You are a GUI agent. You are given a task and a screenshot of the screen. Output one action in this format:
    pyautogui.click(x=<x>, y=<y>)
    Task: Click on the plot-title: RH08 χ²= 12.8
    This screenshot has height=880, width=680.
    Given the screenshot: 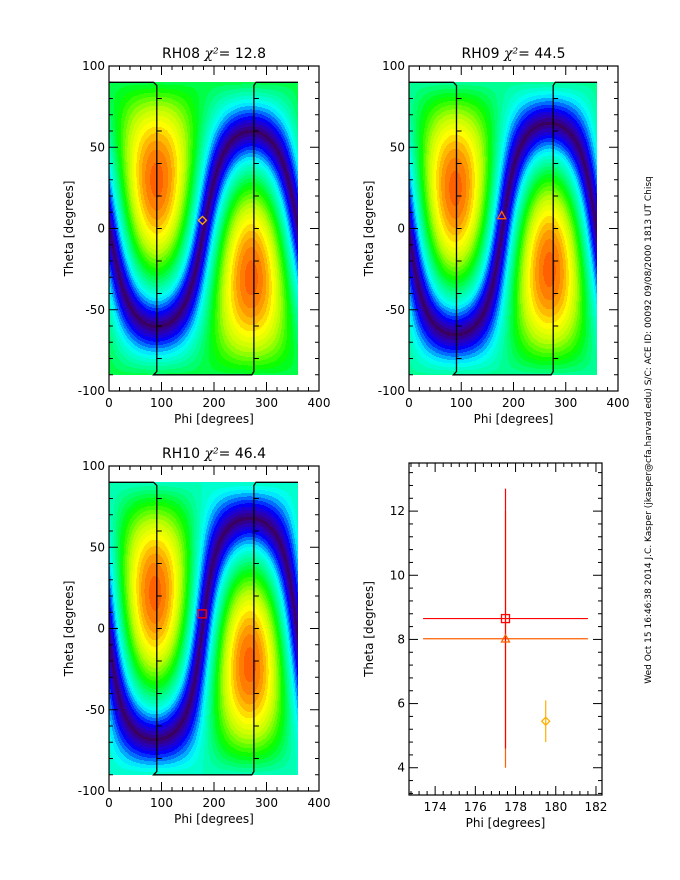 What is the action you would take?
    pyautogui.click(x=214, y=54)
    